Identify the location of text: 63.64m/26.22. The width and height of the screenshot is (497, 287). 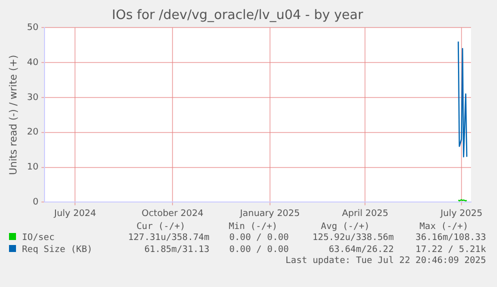
(361, 250).